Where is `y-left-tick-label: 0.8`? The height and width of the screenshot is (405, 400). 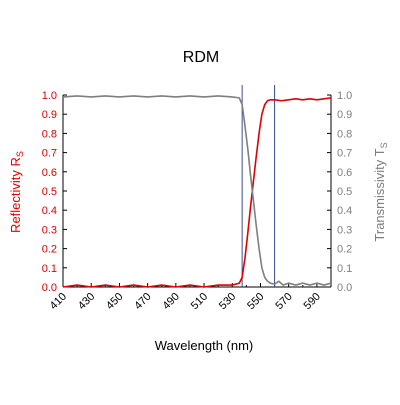 y-left-tick-label: 0.8 is located at coordinates (49, 134).